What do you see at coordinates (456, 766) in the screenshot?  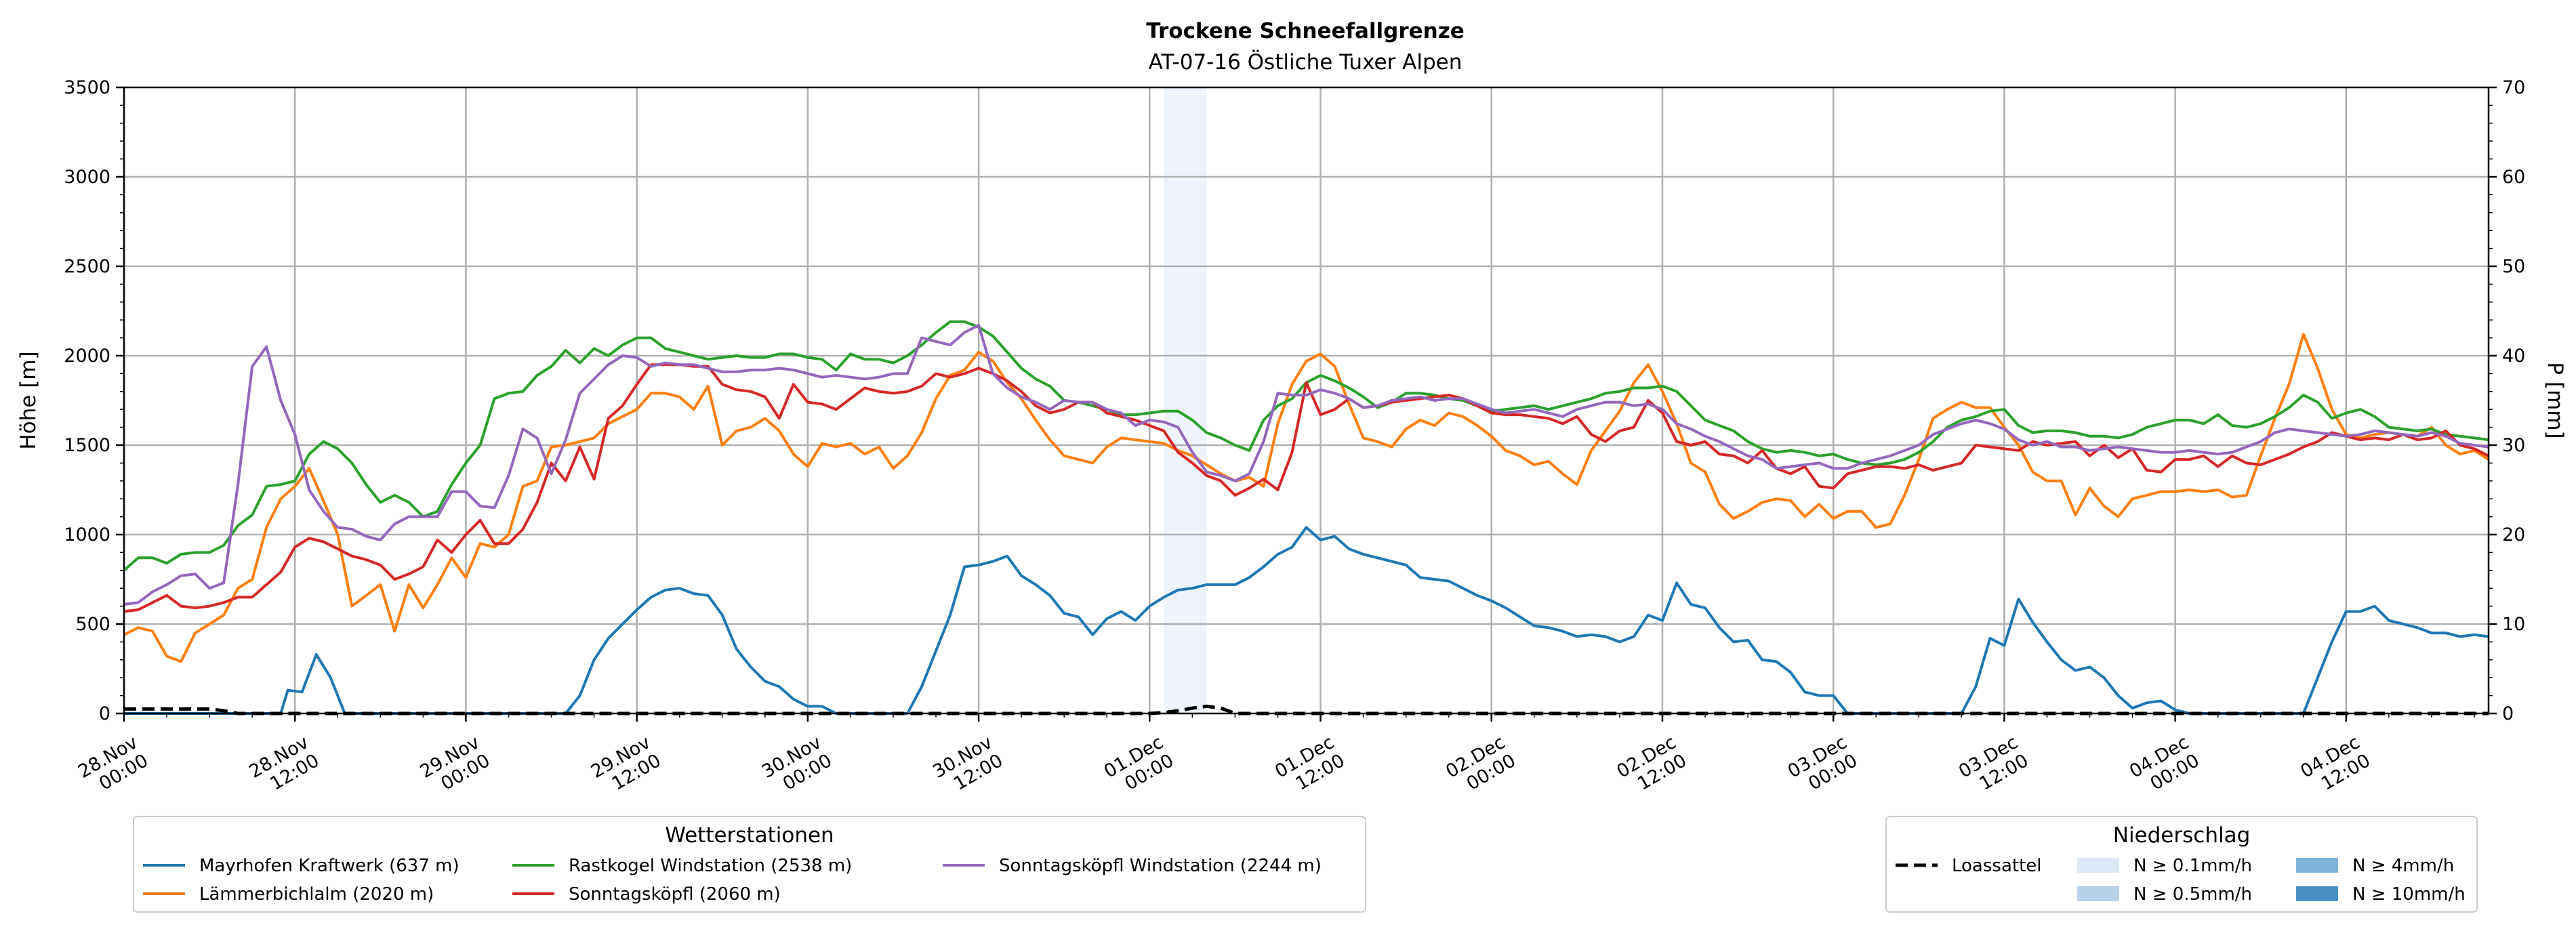 I see `x-tick-label-2: 29.Nov00:00` at bounding box center [456, 766].